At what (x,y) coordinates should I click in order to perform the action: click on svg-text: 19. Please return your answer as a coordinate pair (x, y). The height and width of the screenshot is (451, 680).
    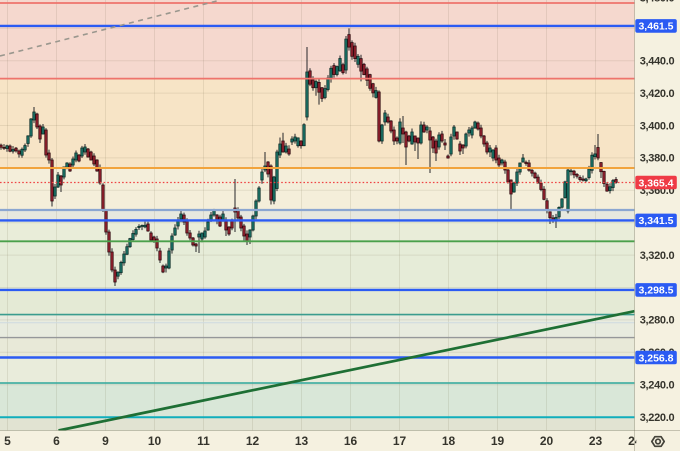
    Looking at the image, I should click on (498, 441).